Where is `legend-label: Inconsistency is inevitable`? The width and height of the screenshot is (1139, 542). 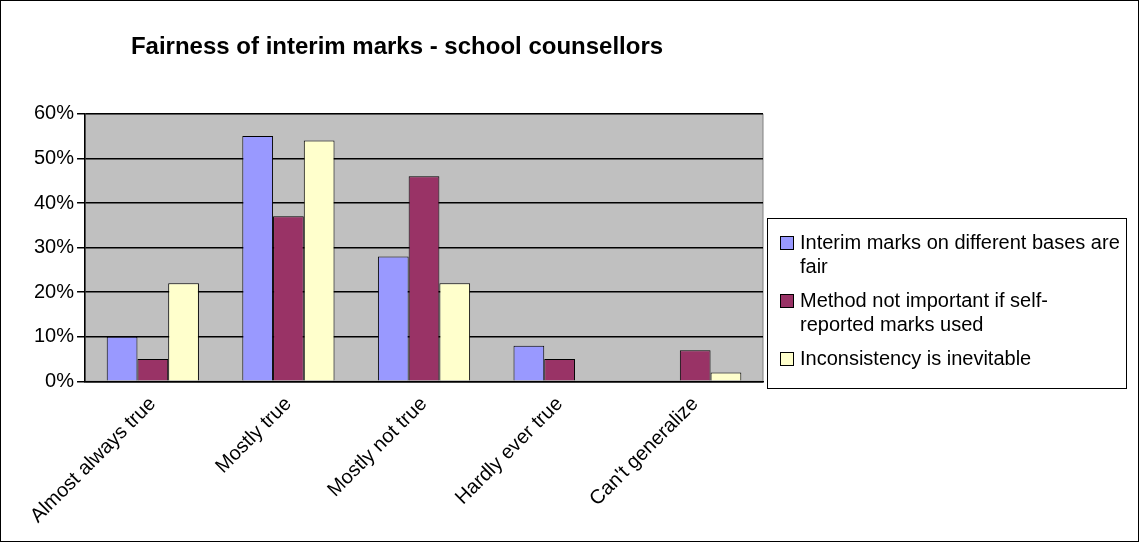
legend-label: Inconsistency is inevitable is located at coordinates (916, 358).